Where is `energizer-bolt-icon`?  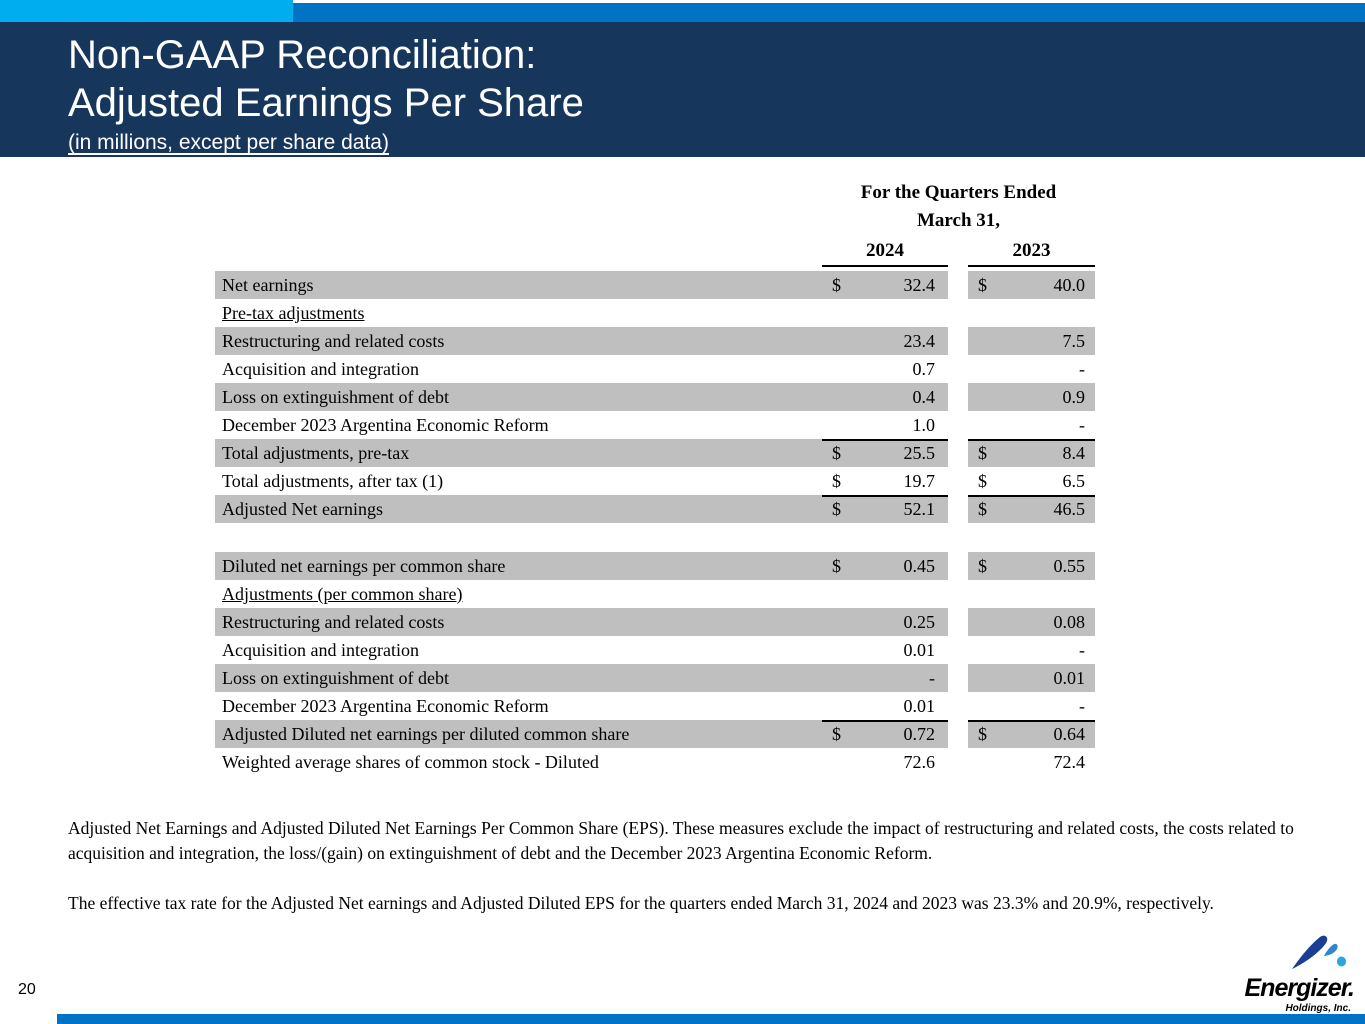
energizer-bolt-icon is located at coordinates (1319, 952).